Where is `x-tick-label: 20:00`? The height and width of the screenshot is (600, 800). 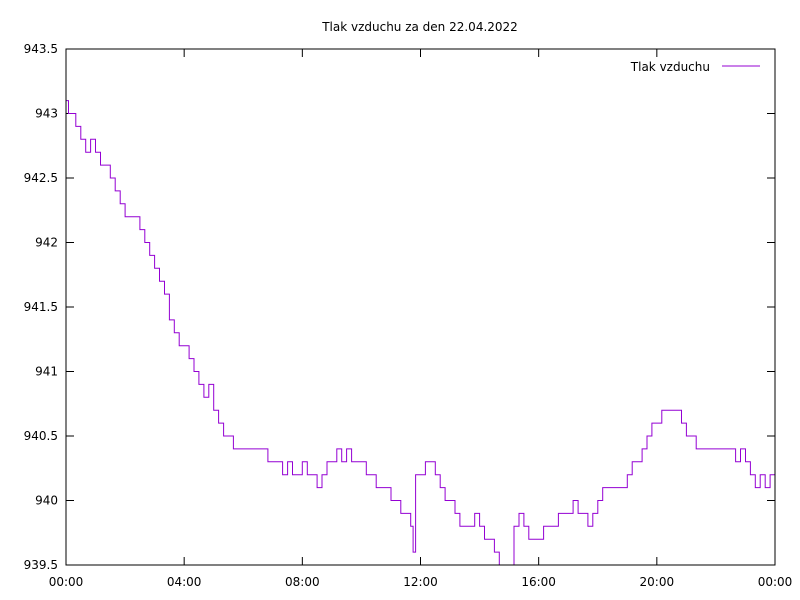
x-tick-label: 20:00 is located at coordinates (657, 582).